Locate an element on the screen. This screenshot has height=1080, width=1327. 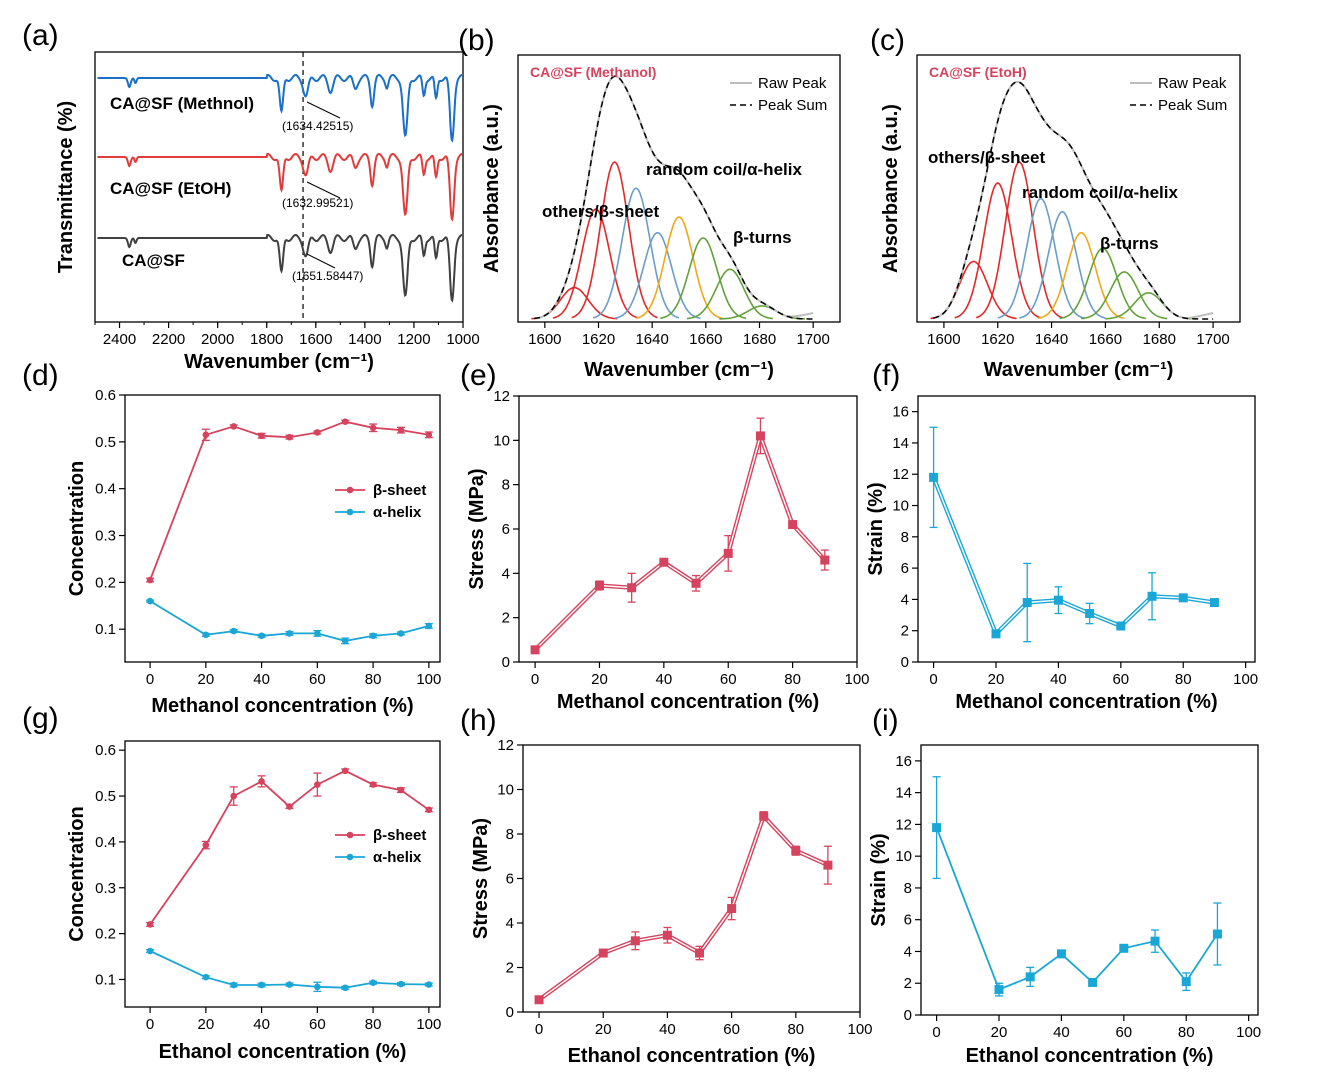
x-tick-label: 20 is located at coordinates (599, 679).